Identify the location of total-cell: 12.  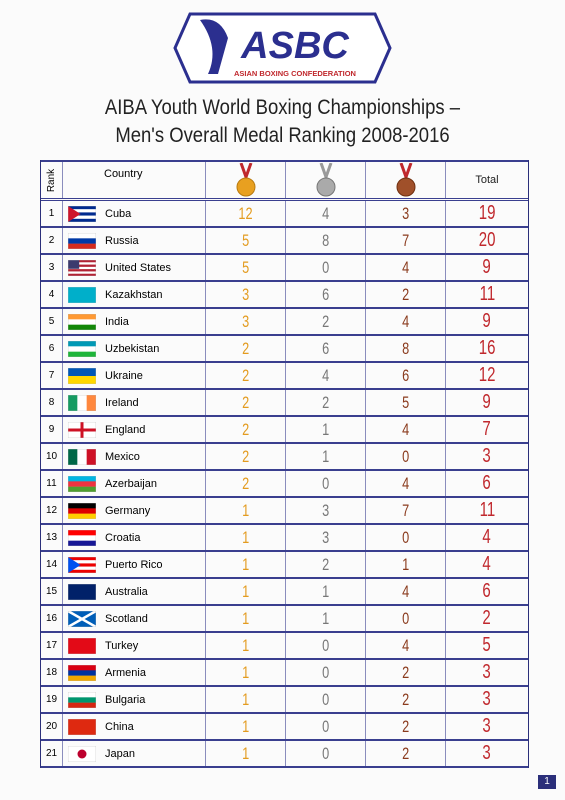
(487, 375).